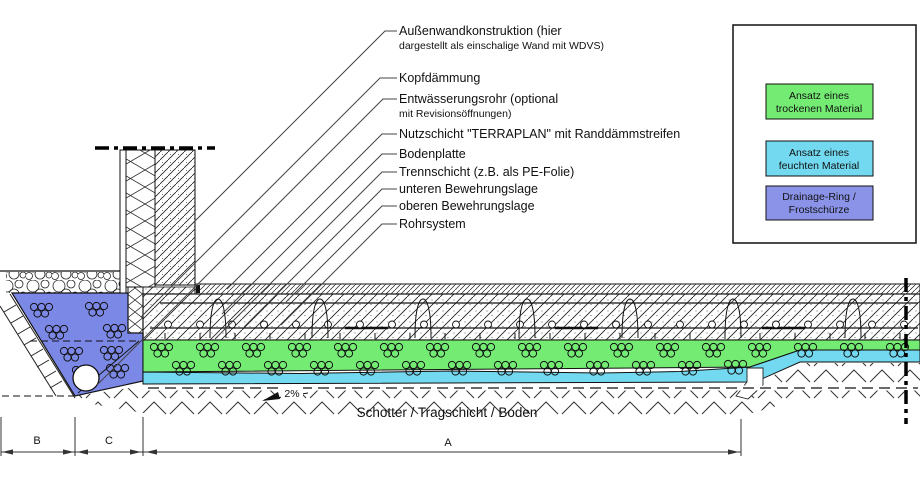  What do you see at coordinates (175, 217) in the screenshot?
I see `wall-masonry` at bounding box center [175, 217].